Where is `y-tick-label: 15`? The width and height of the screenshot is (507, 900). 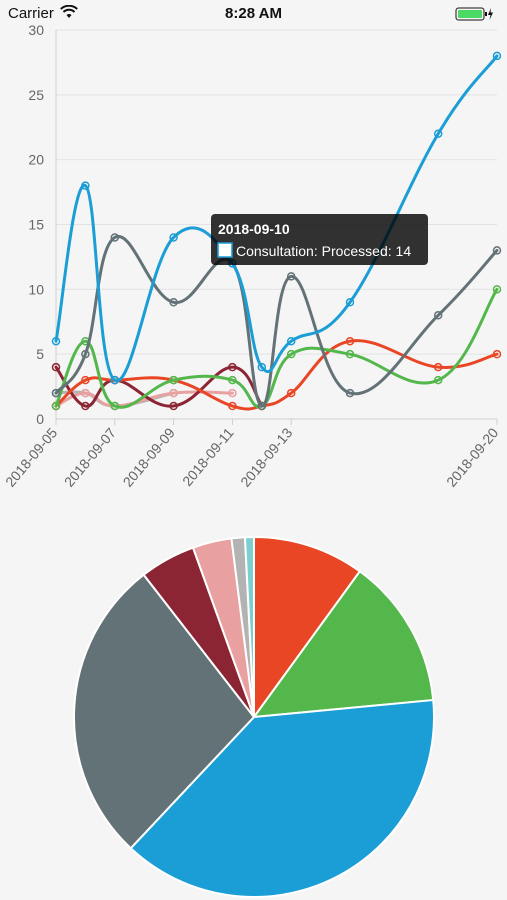
y-tick-label: 15 is located at coordinates (36, 225).